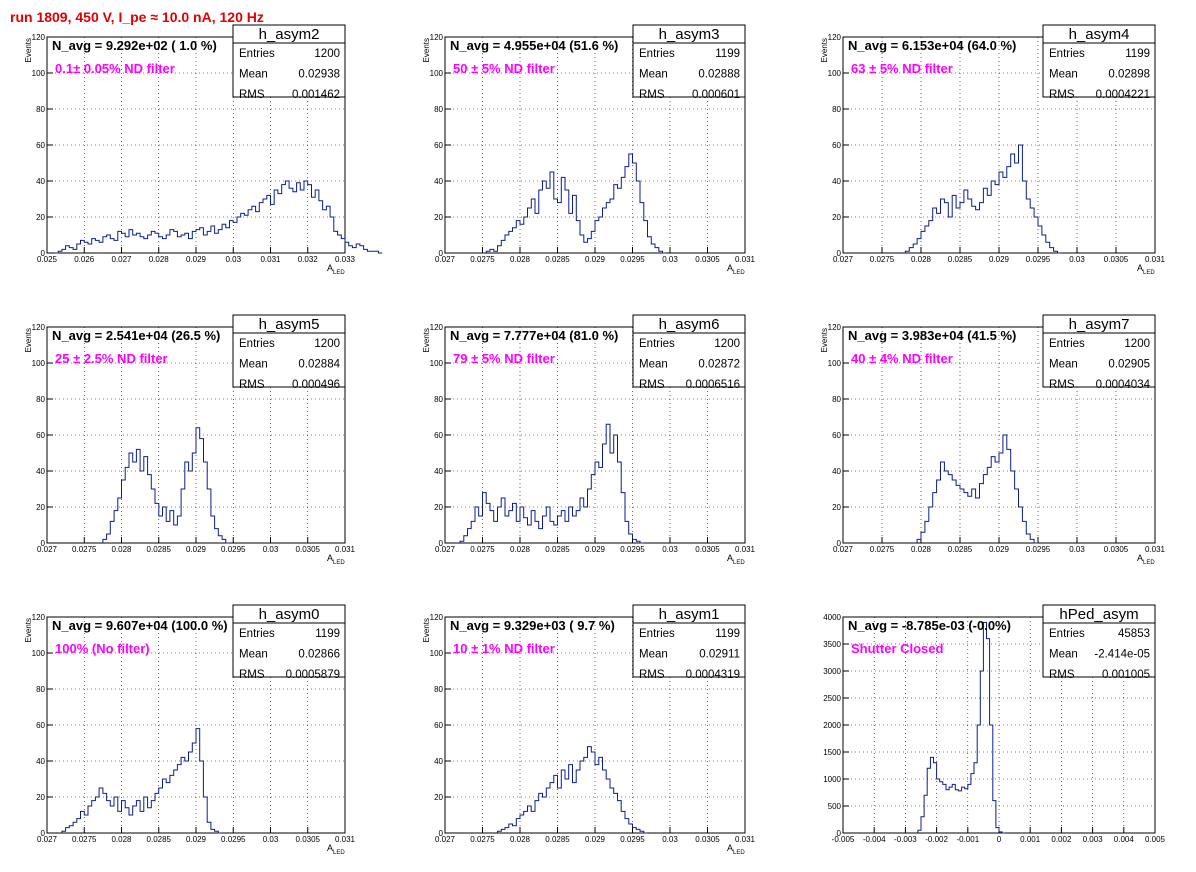  What do you see at coordinates (1093, 839) in the screenshot?
I see `x-tick-label: 0.003` at bounding box center [1093, 839].